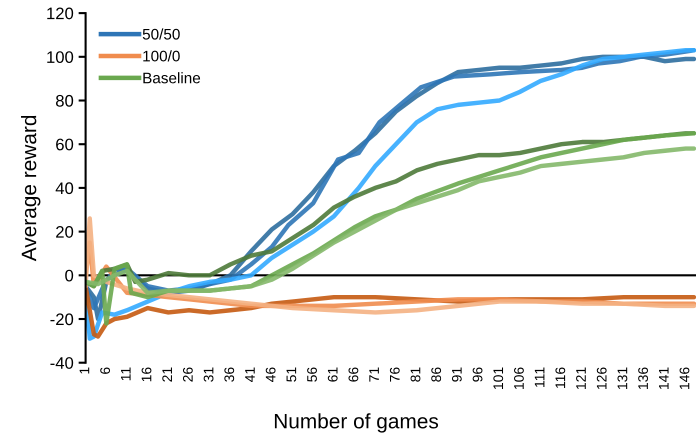 This screenshot has width=696, height=437. What do you see at coordinates (30, 189) in the screenshot?
I see `y-axis-title: Average reward` at bounding box center [30, 189].